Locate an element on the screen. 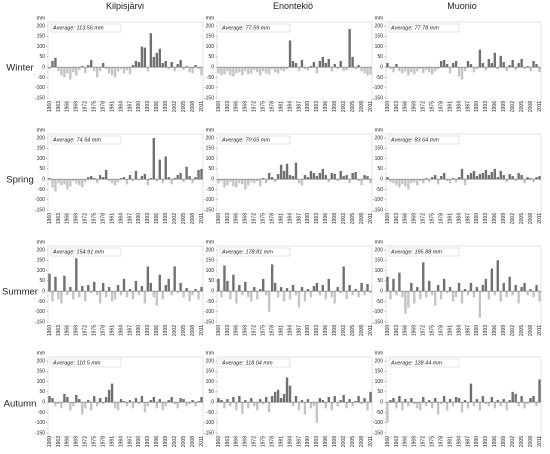 This screenshot has height=454, width=550. x-tick-label: 1984 is located at coordinates (290, 330).